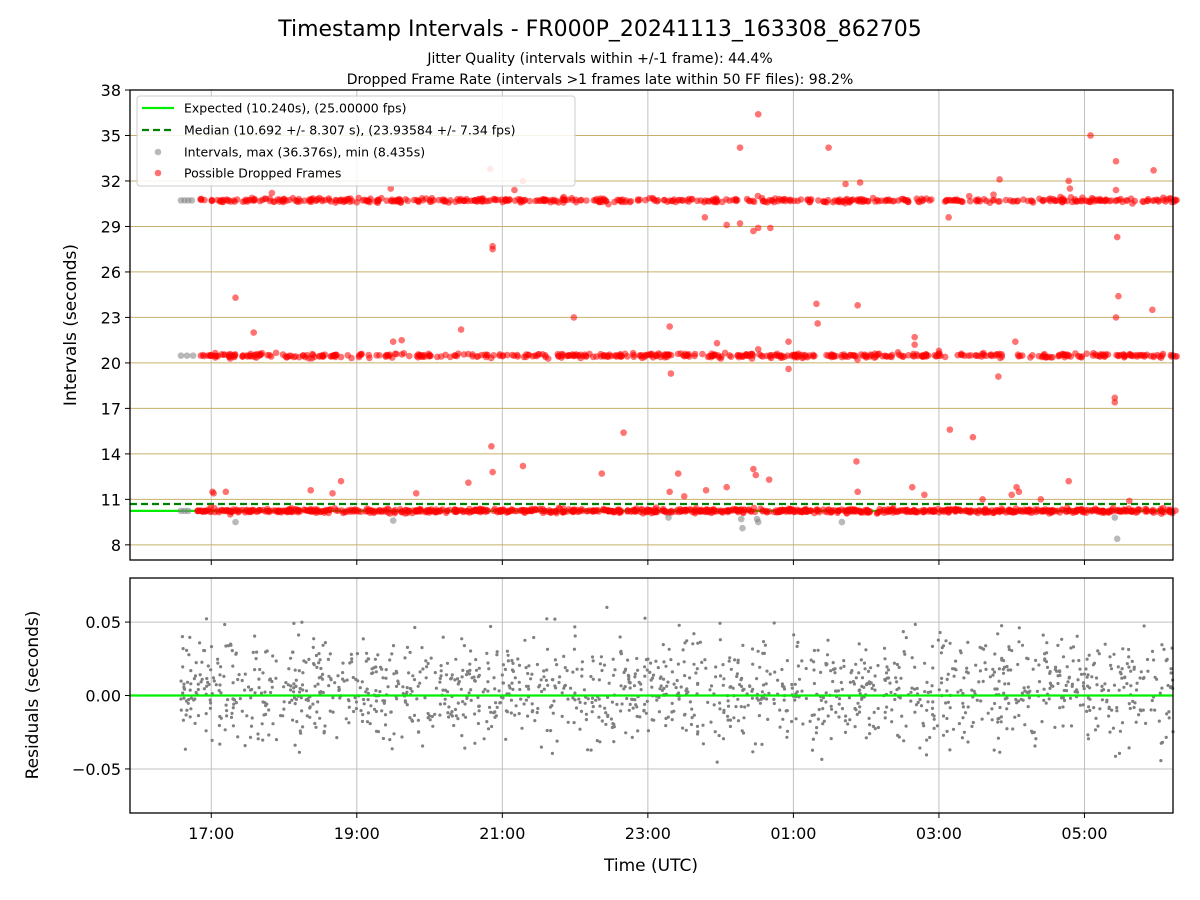 The width and height of the screenshot is (1200, 900). I want to click on x-tick-label: 17:00, so click(211, 833).